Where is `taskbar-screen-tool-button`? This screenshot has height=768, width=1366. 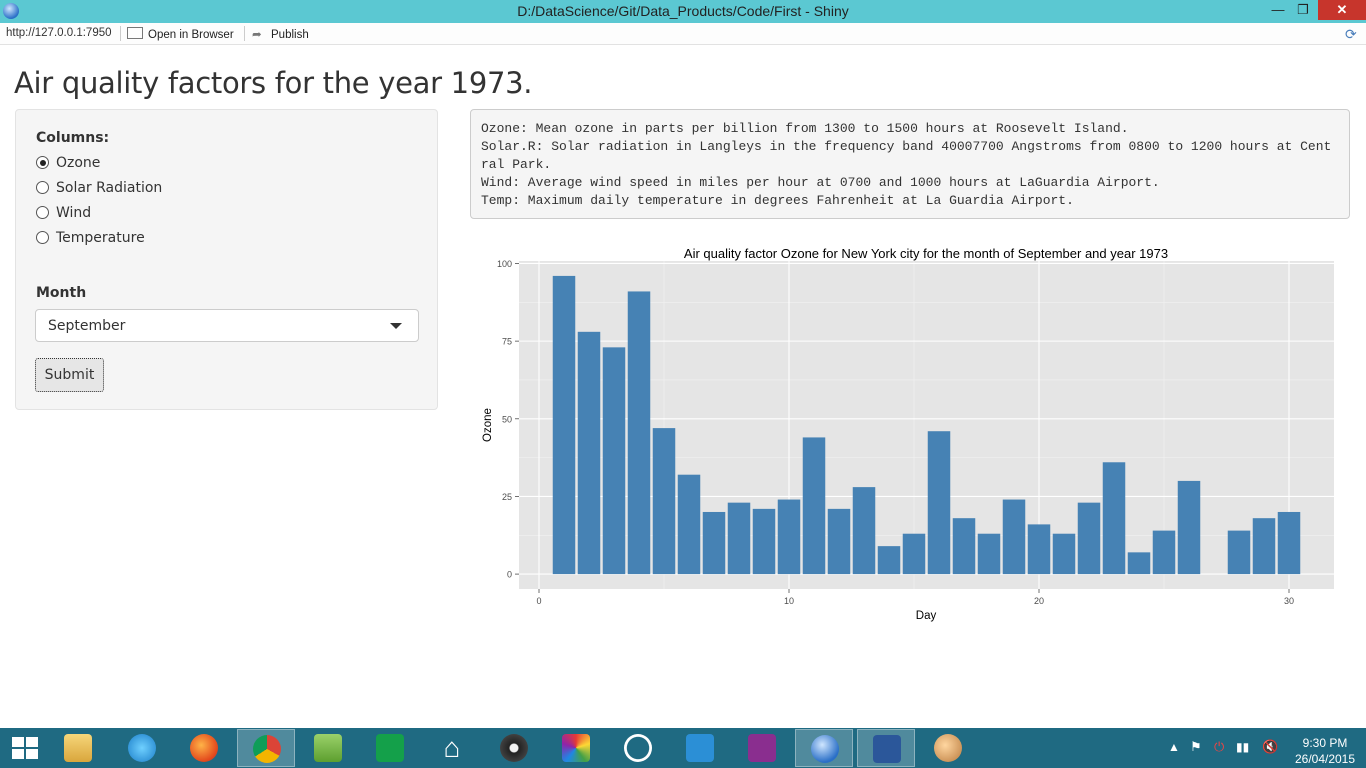
taskbar-screen-tool-button is located at coordinates (700, 748).